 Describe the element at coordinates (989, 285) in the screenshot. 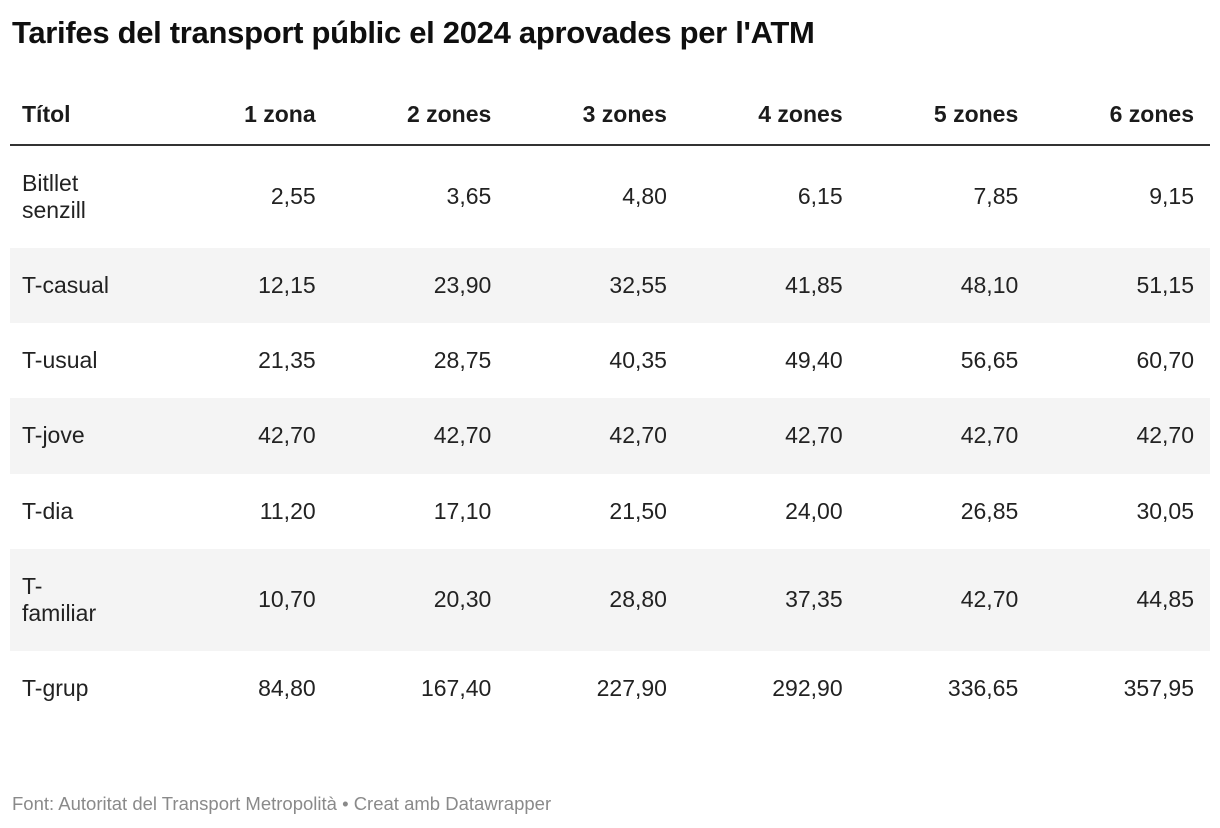

I see `fare-cell: 48,10` at that location.